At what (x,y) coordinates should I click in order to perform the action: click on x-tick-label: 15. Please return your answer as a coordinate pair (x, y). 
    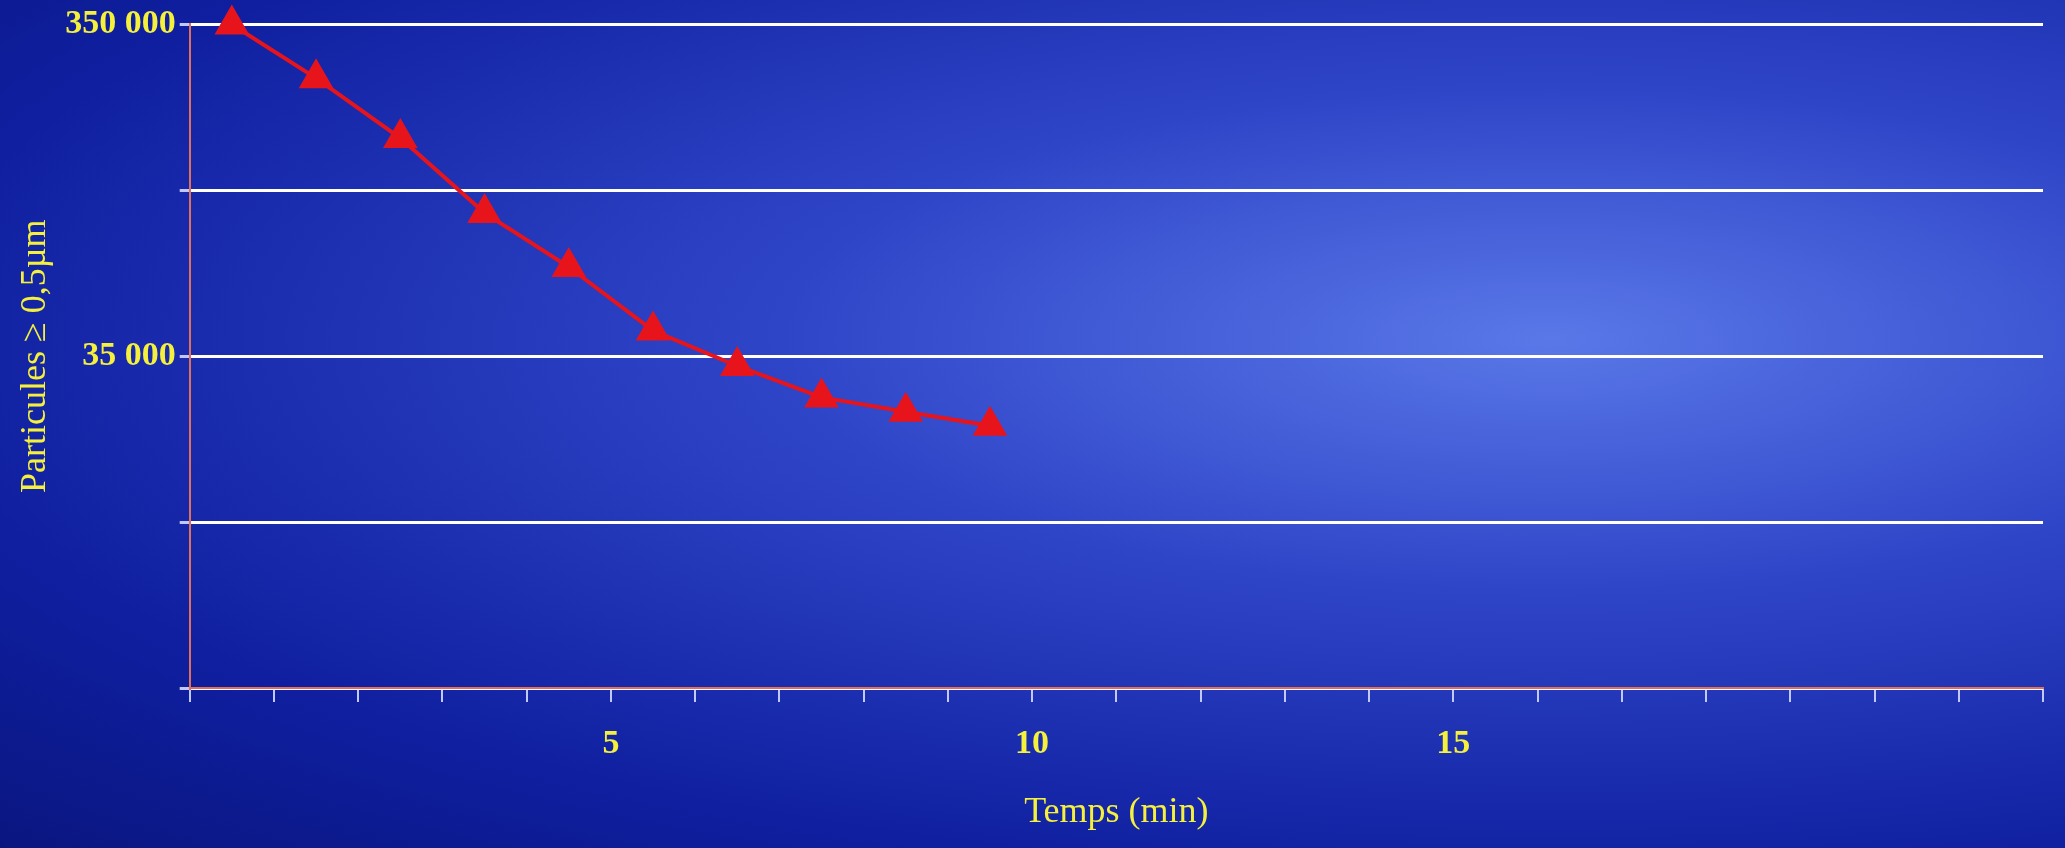
    Looking at the image, I should click on (1453, 742).